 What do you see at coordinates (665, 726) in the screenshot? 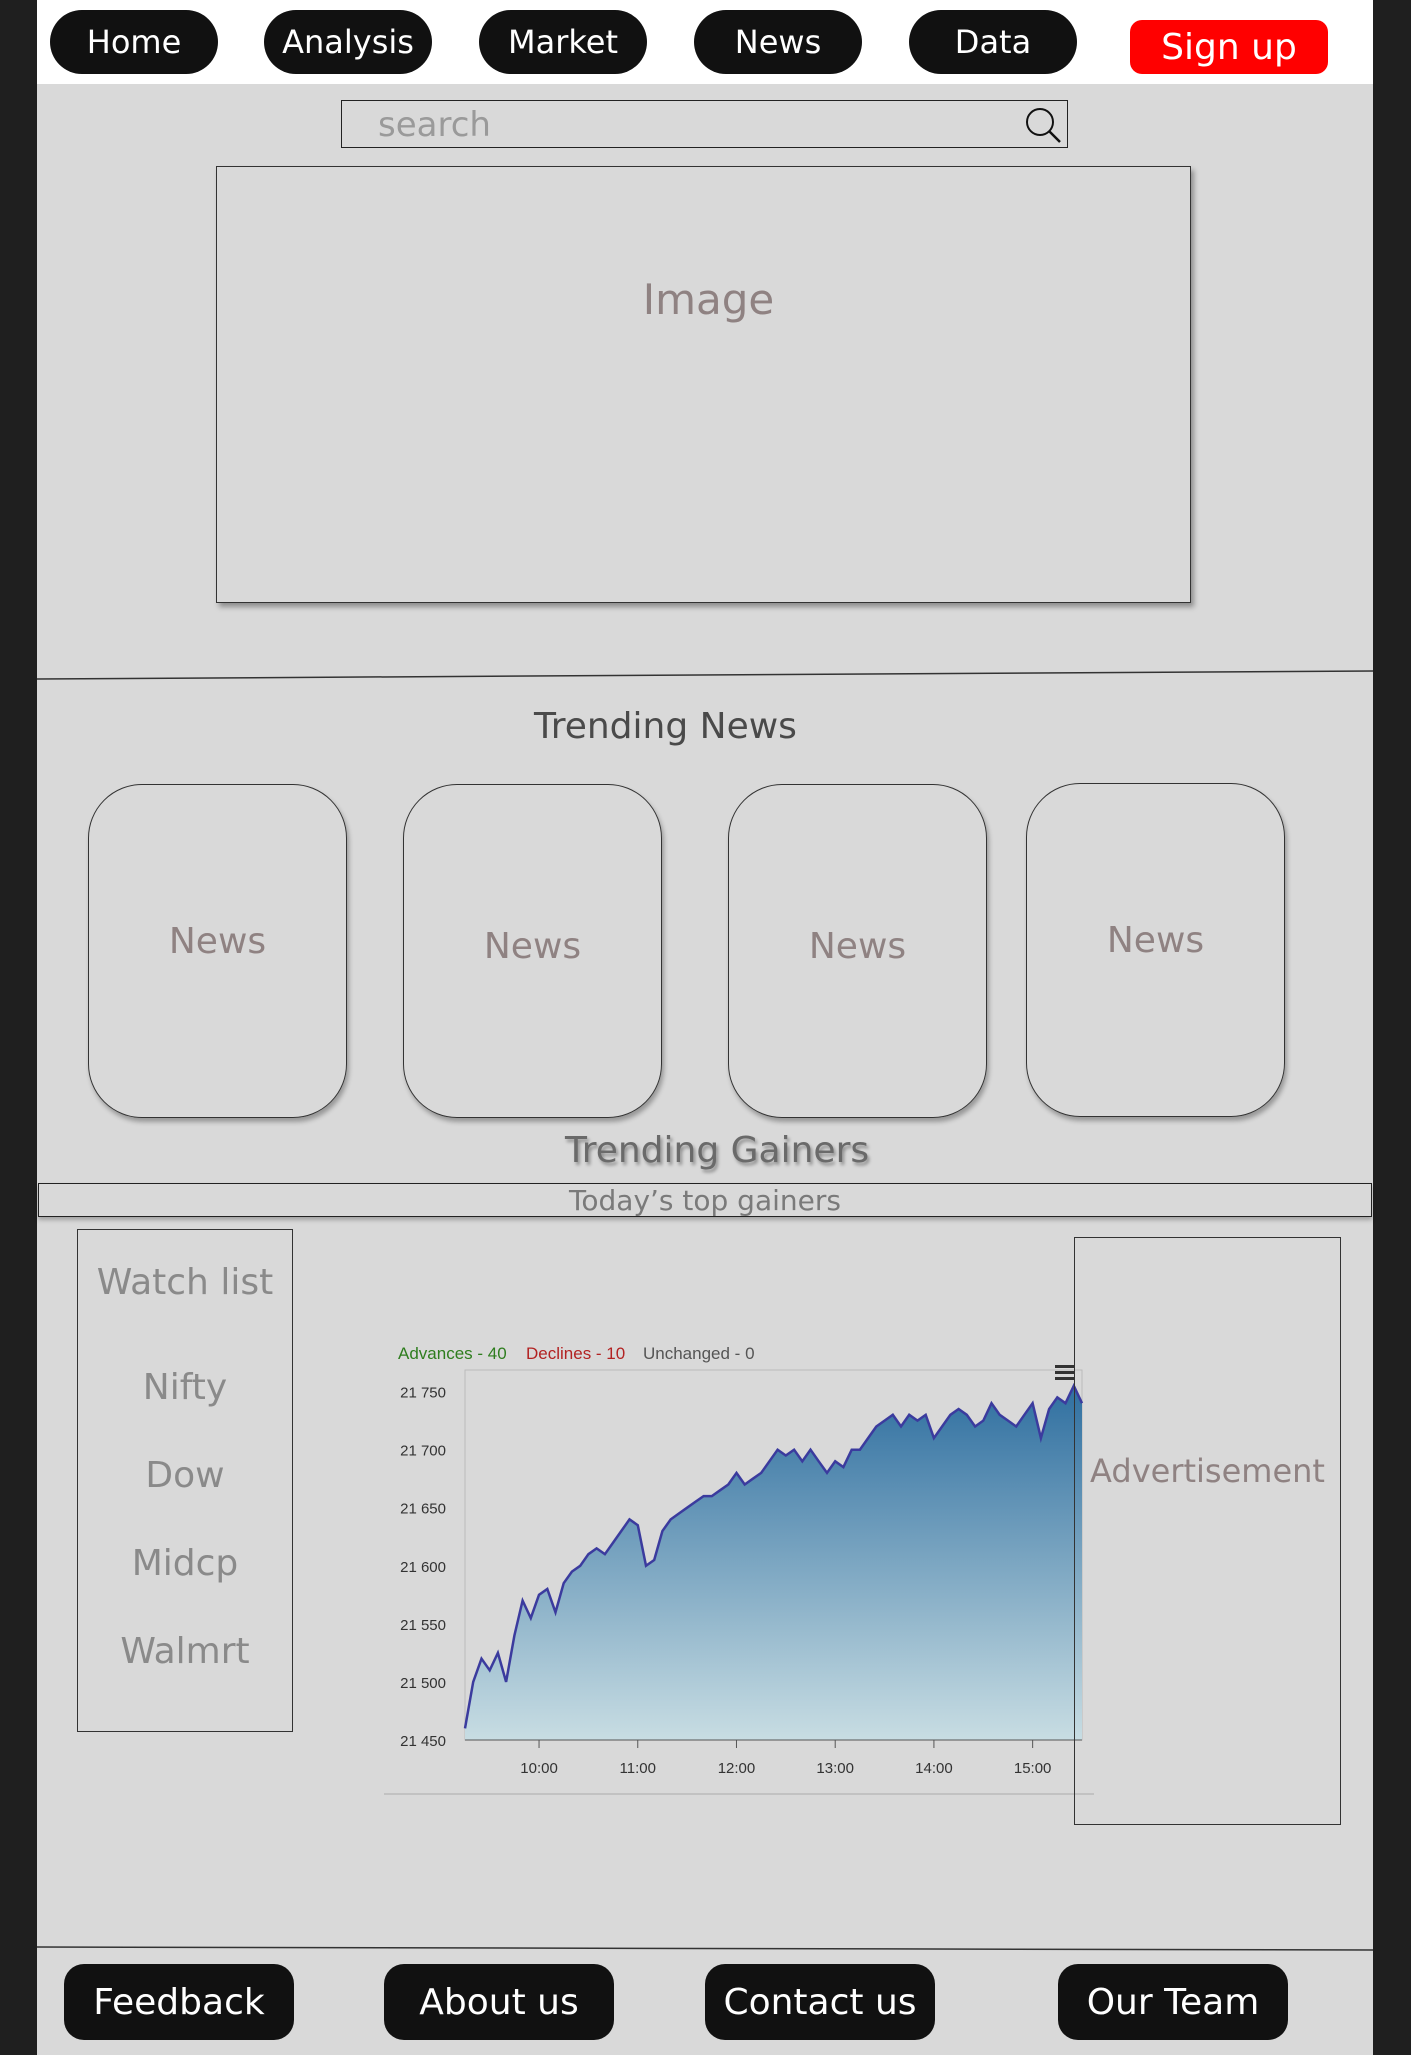
I see `trending-news-title: Trending News` at bounding box center [665, 726].